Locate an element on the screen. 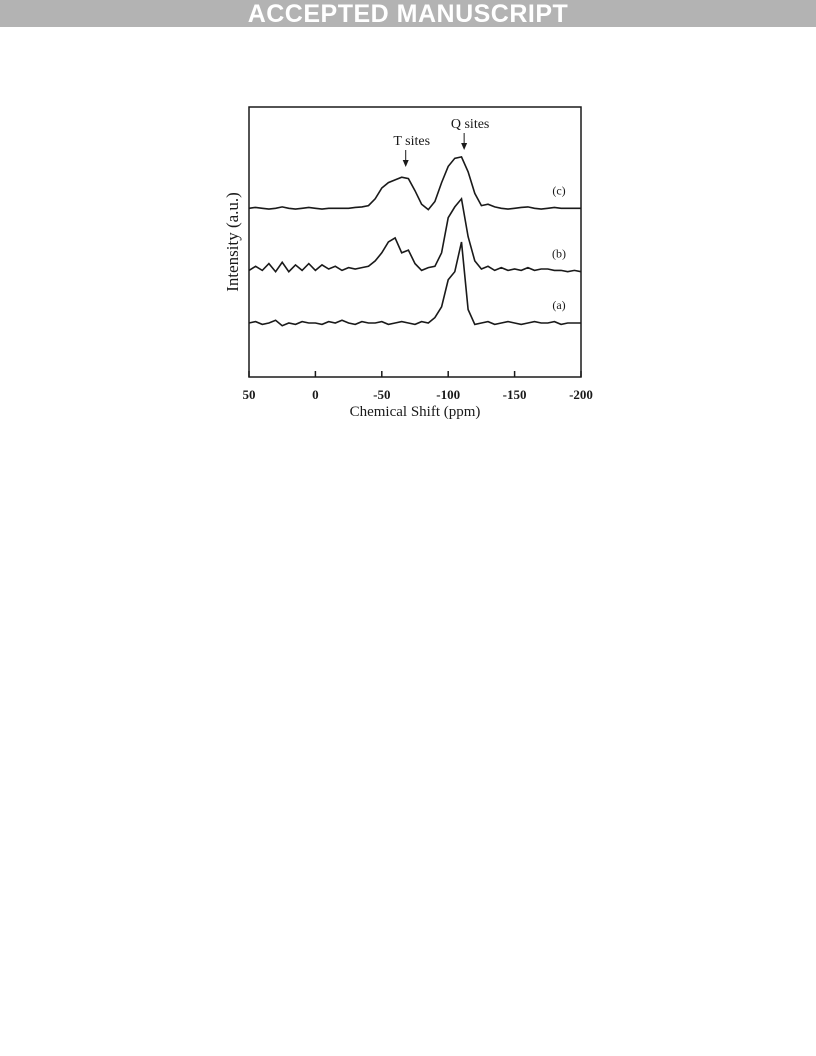  series-label: (b) is located at coordinates (559, 254).